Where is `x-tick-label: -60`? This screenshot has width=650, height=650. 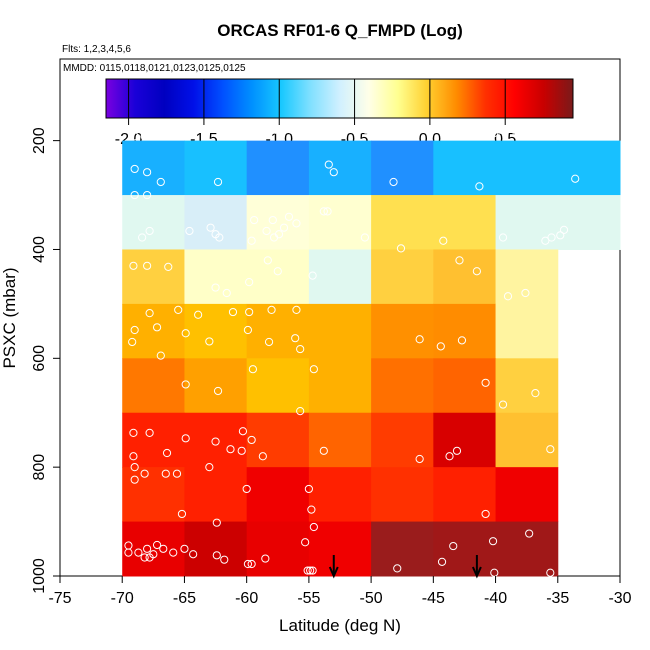 x-tick-label: -60 is located at coordinates (246, 598).